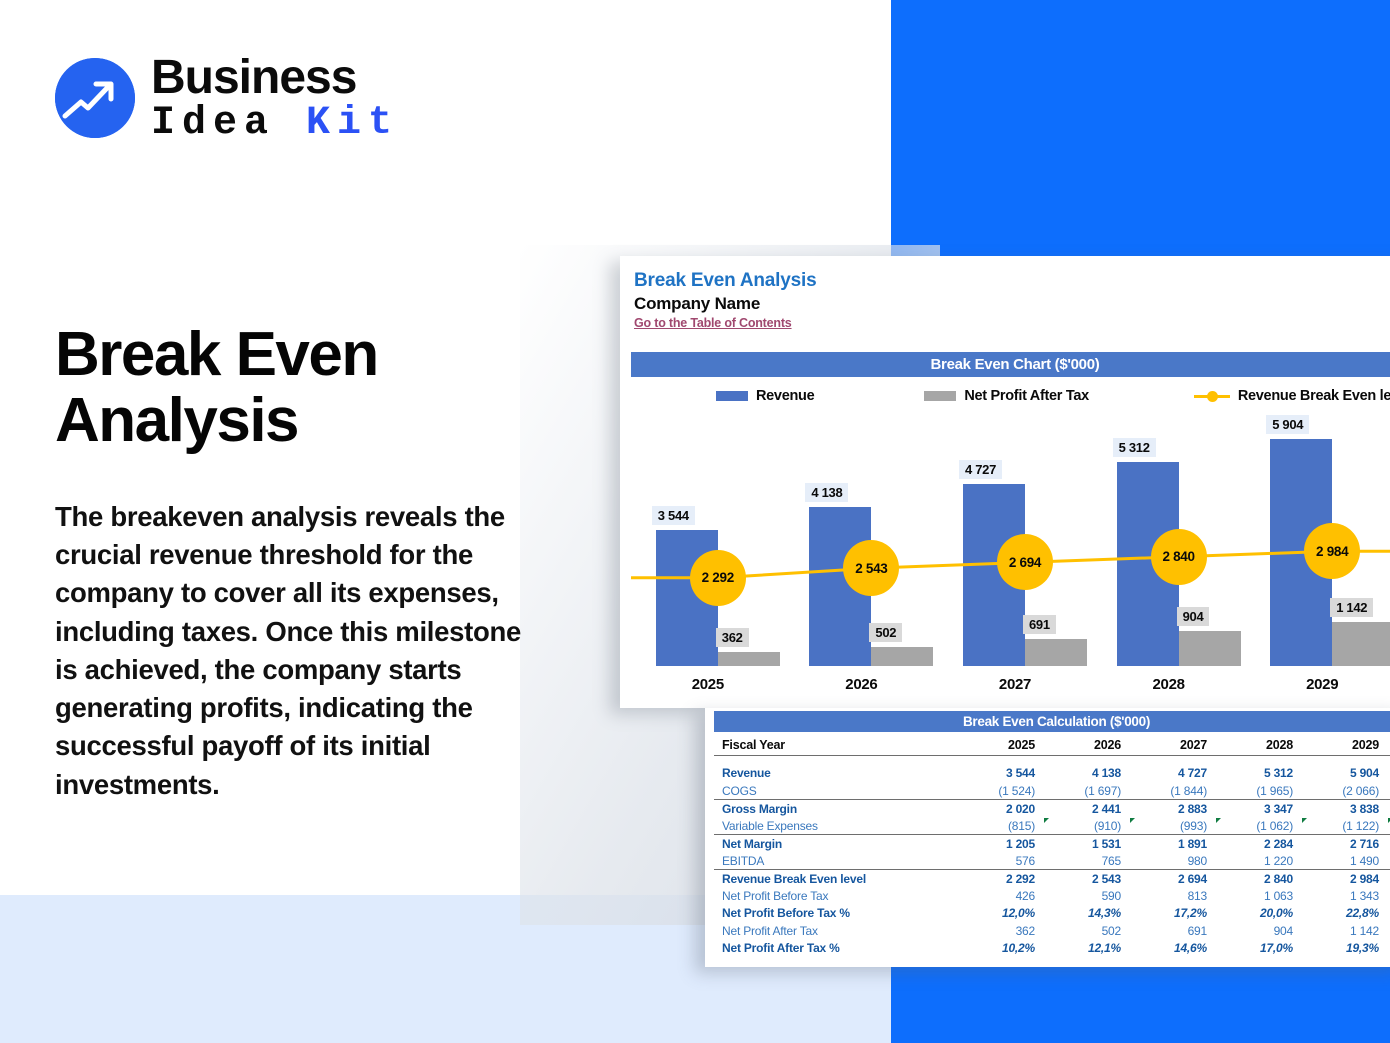 The height and width of the screenshot is (1043, 1390). What do you see at coordinates (1270, 843) in the screenshot?
I see `table-cell-2028: 2 284` at bounding box center [1270, 843].